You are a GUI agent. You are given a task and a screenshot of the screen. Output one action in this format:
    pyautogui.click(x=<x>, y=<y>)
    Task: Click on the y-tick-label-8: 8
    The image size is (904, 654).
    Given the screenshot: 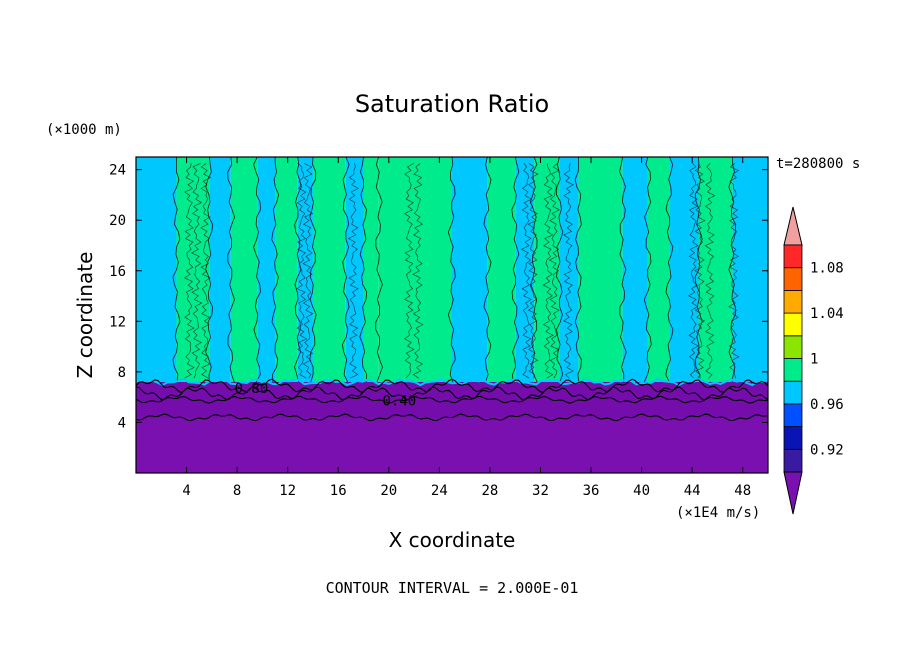 What is the action you would take?
    pyautogui.click(x=122, y=373)
    